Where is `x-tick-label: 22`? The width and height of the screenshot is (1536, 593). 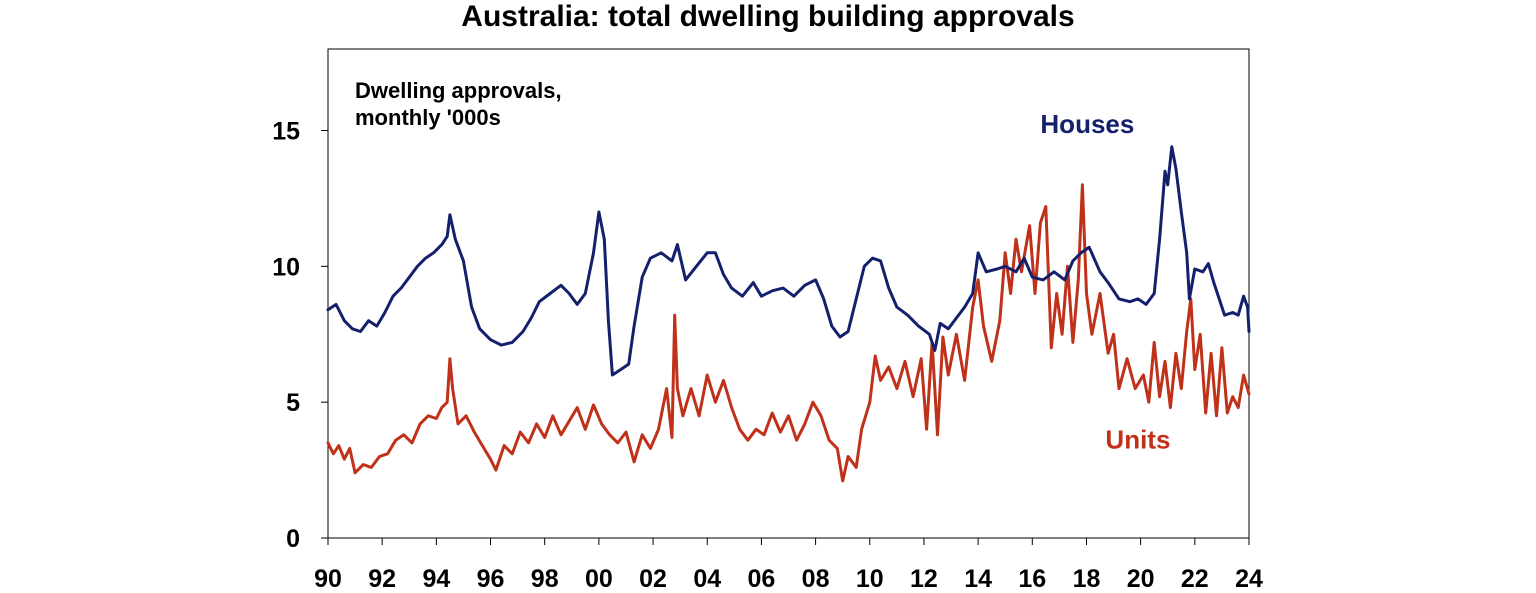
x-tick-label: 22 is located at coordinates (1195, 579).